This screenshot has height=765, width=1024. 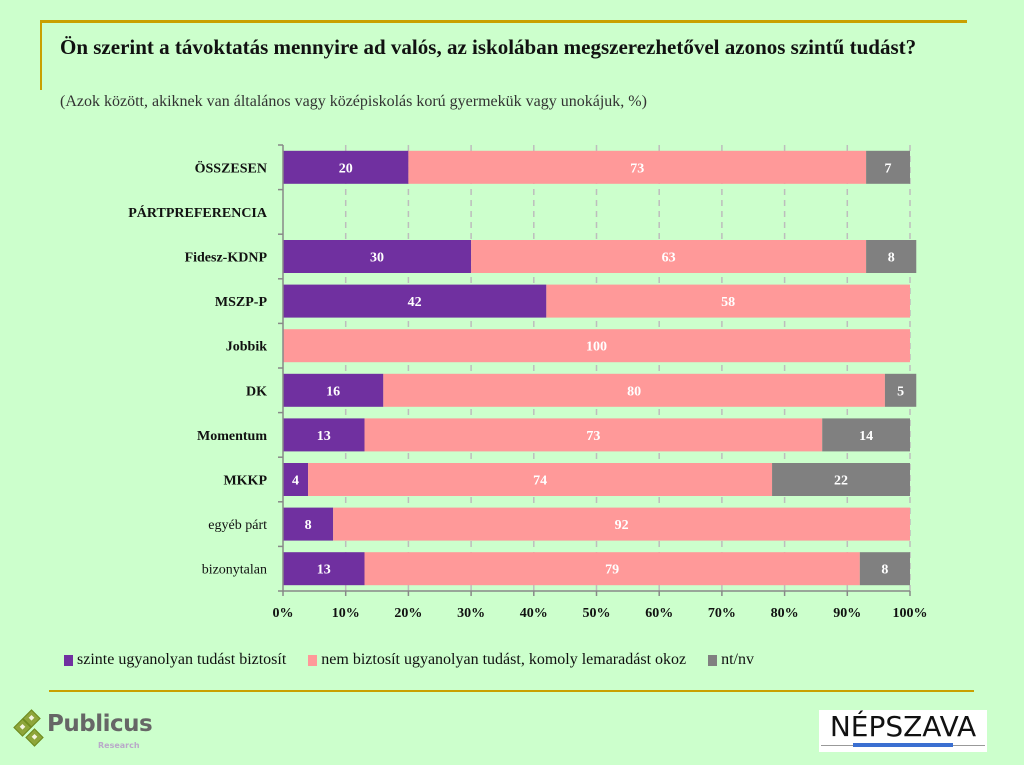 I want to click on x-tick-label: 0%, so click(x=283, y=613).